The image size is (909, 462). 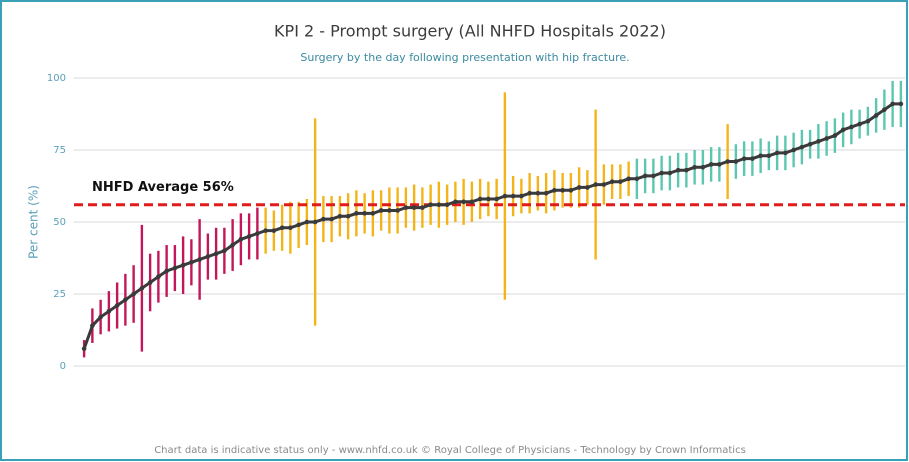 I want to click on y-tick-label: 0, so click(x=63, y=366).